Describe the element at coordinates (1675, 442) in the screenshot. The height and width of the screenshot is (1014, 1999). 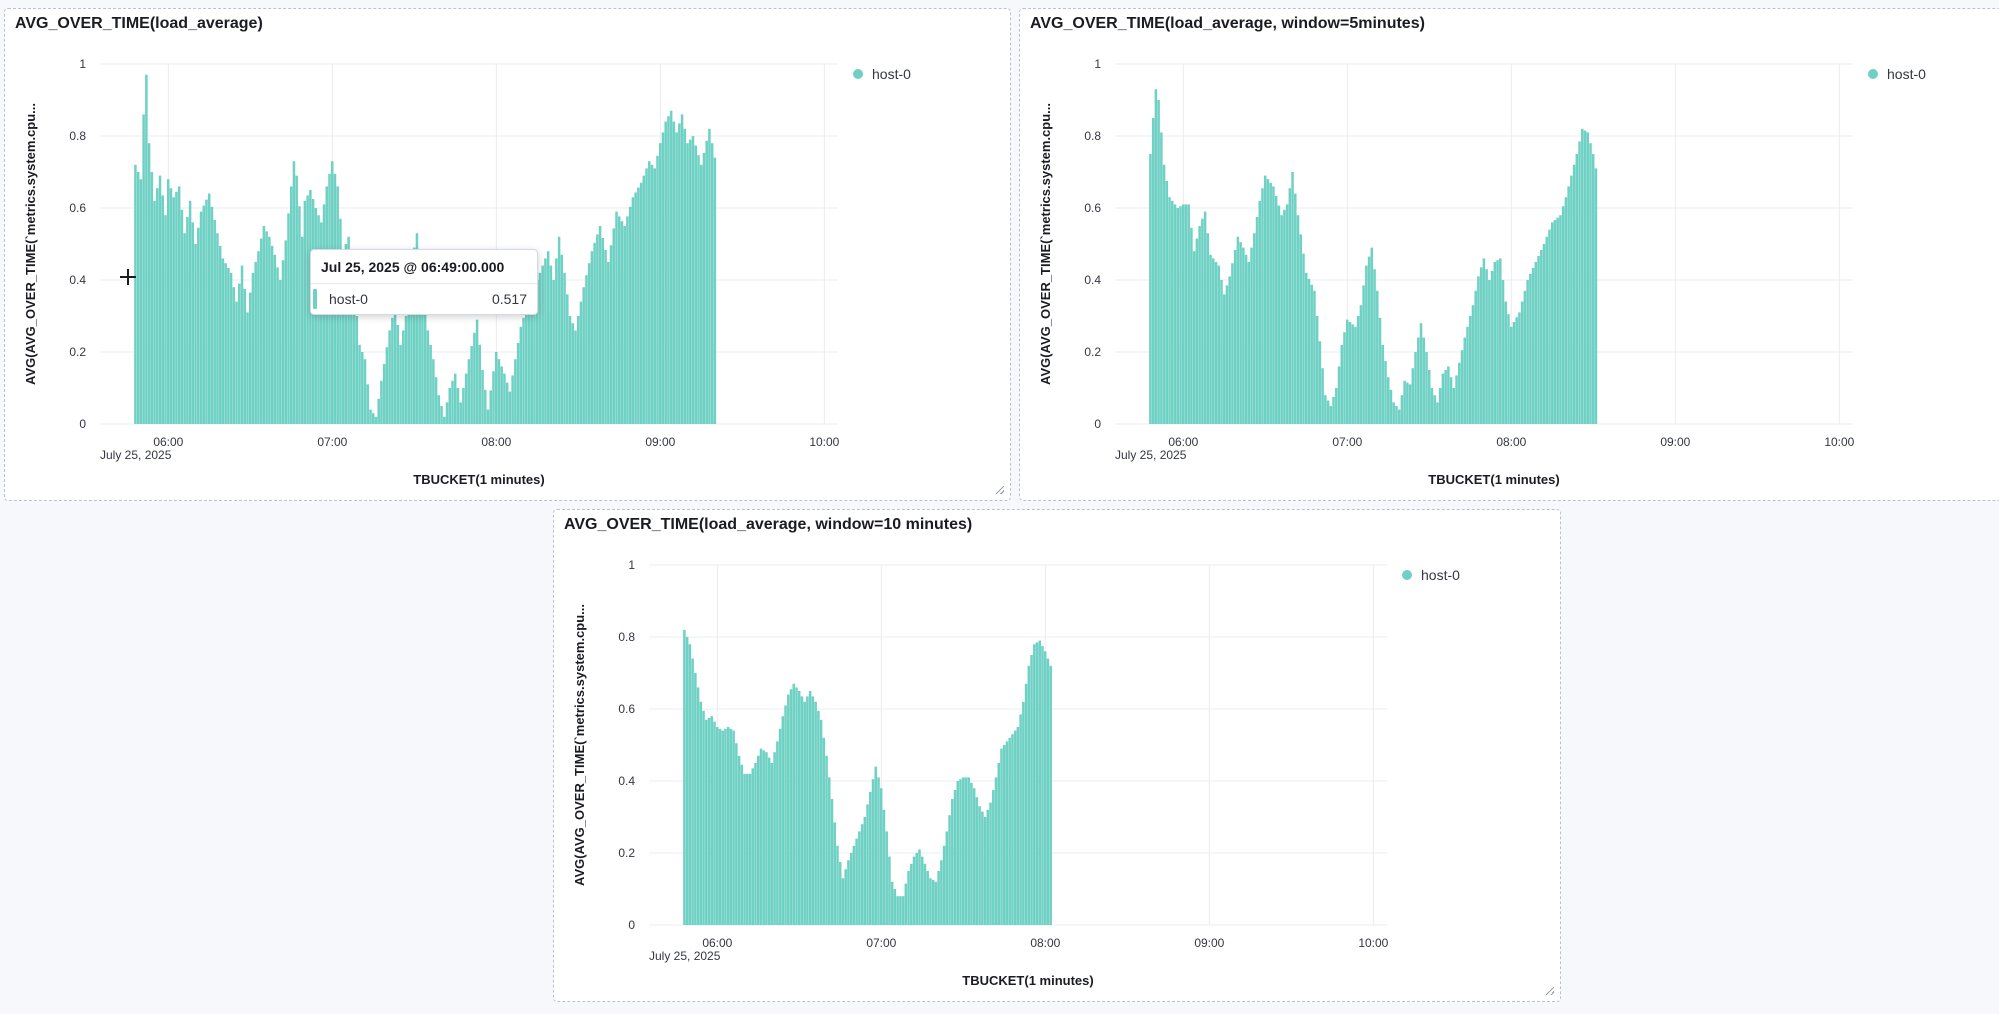
I see `x-tick-label: 09:00` at that location.